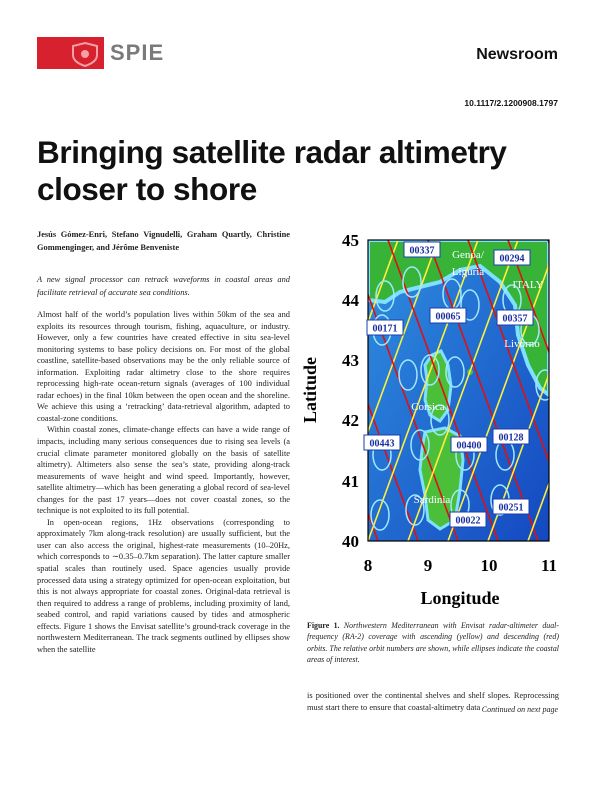 The width and height of the screenshot is (595, 794). Describe the element at coordinates (441, 478) in the screenshot. I see `sardinia` at that location.